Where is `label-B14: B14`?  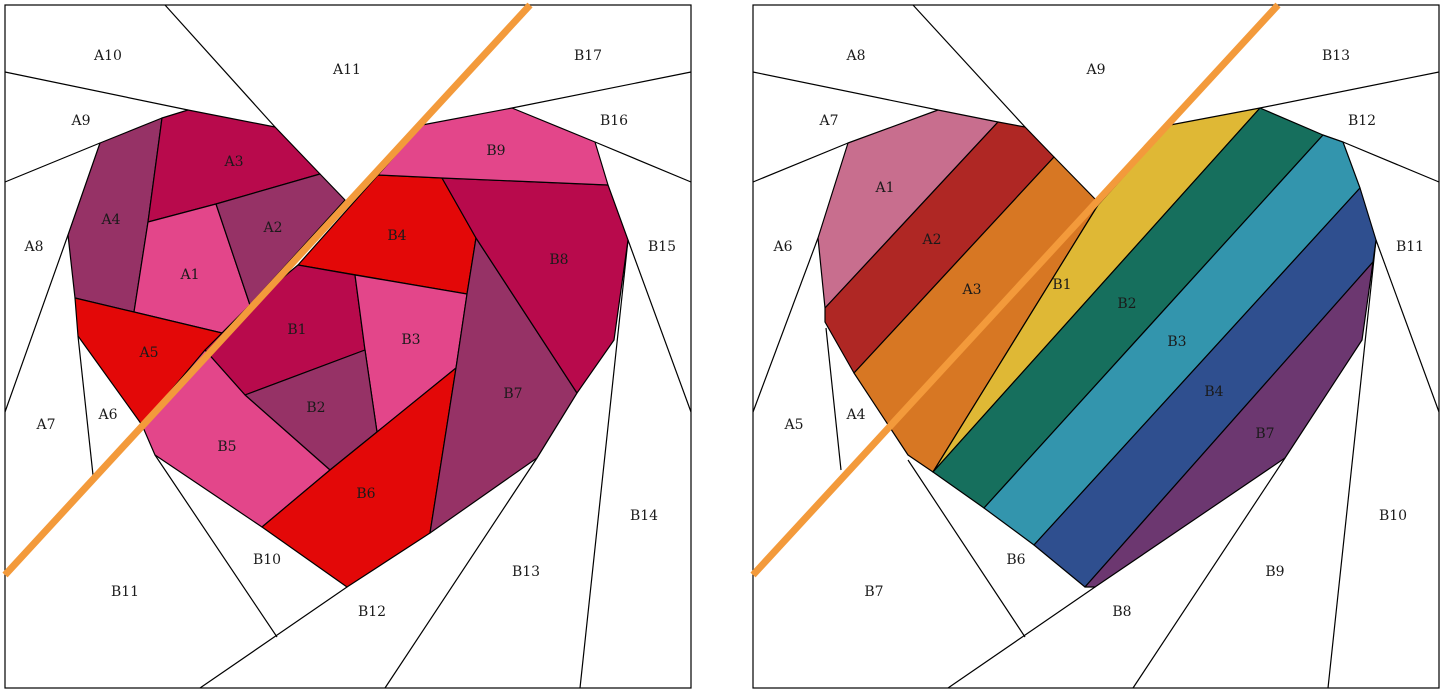
label-B14: B14 is located at coordinates (644, 516).